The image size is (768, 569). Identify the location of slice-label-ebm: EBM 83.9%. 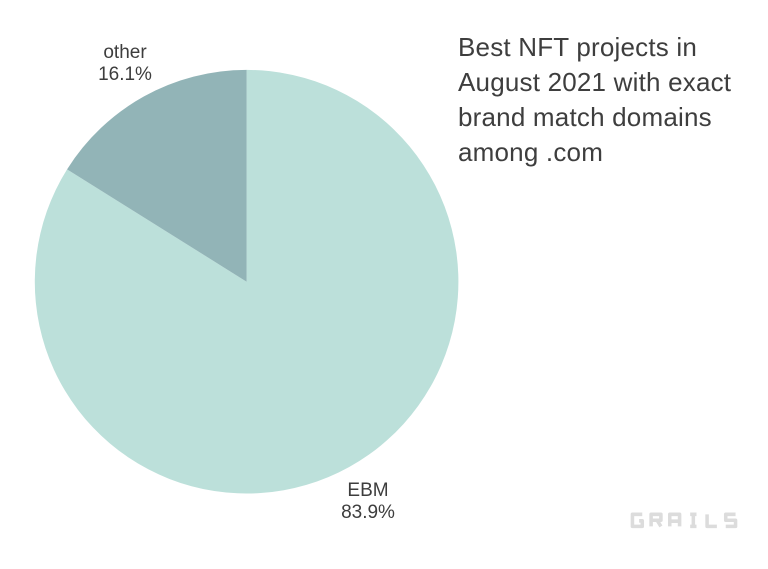
(368, 502).